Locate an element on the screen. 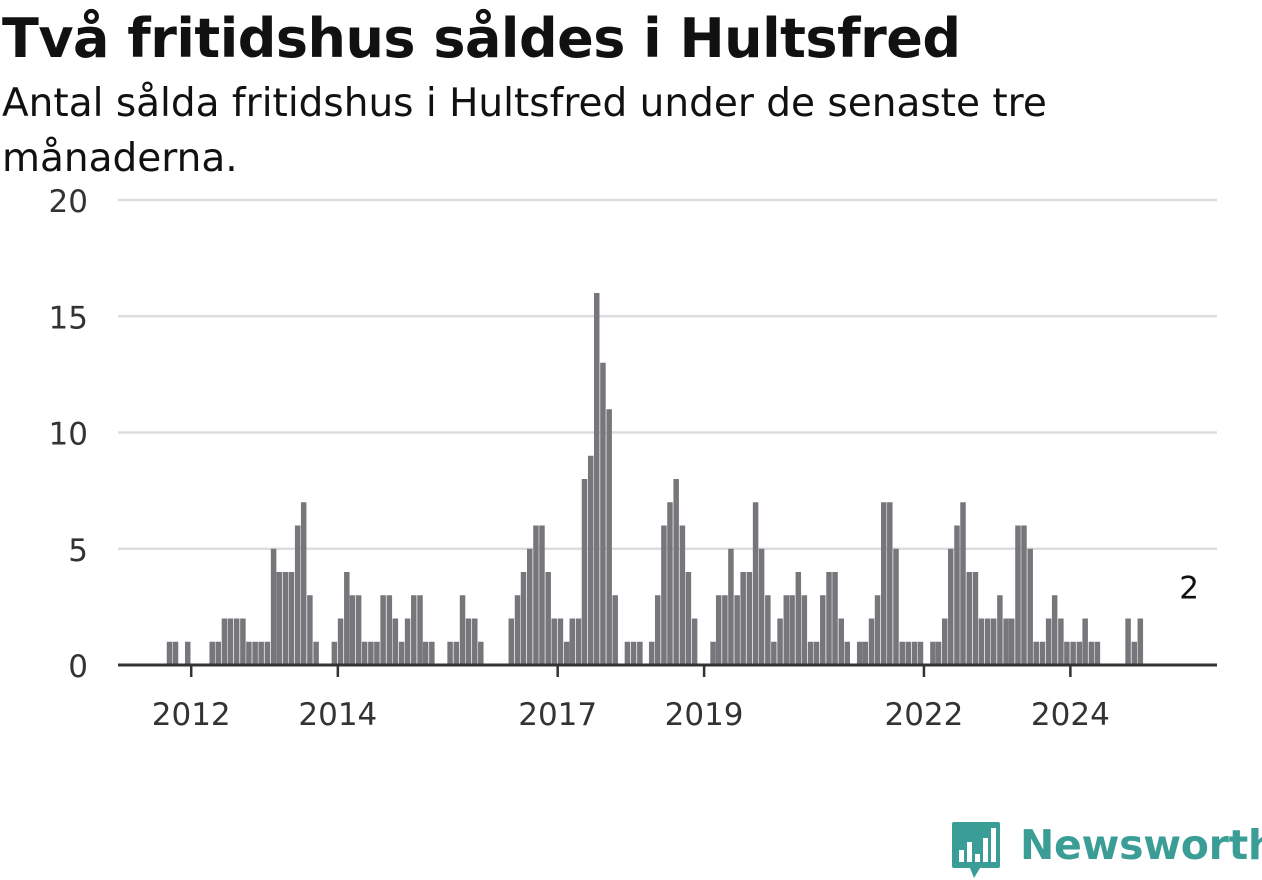  y-tick-label: 15 is located at coordinates (68, 318).